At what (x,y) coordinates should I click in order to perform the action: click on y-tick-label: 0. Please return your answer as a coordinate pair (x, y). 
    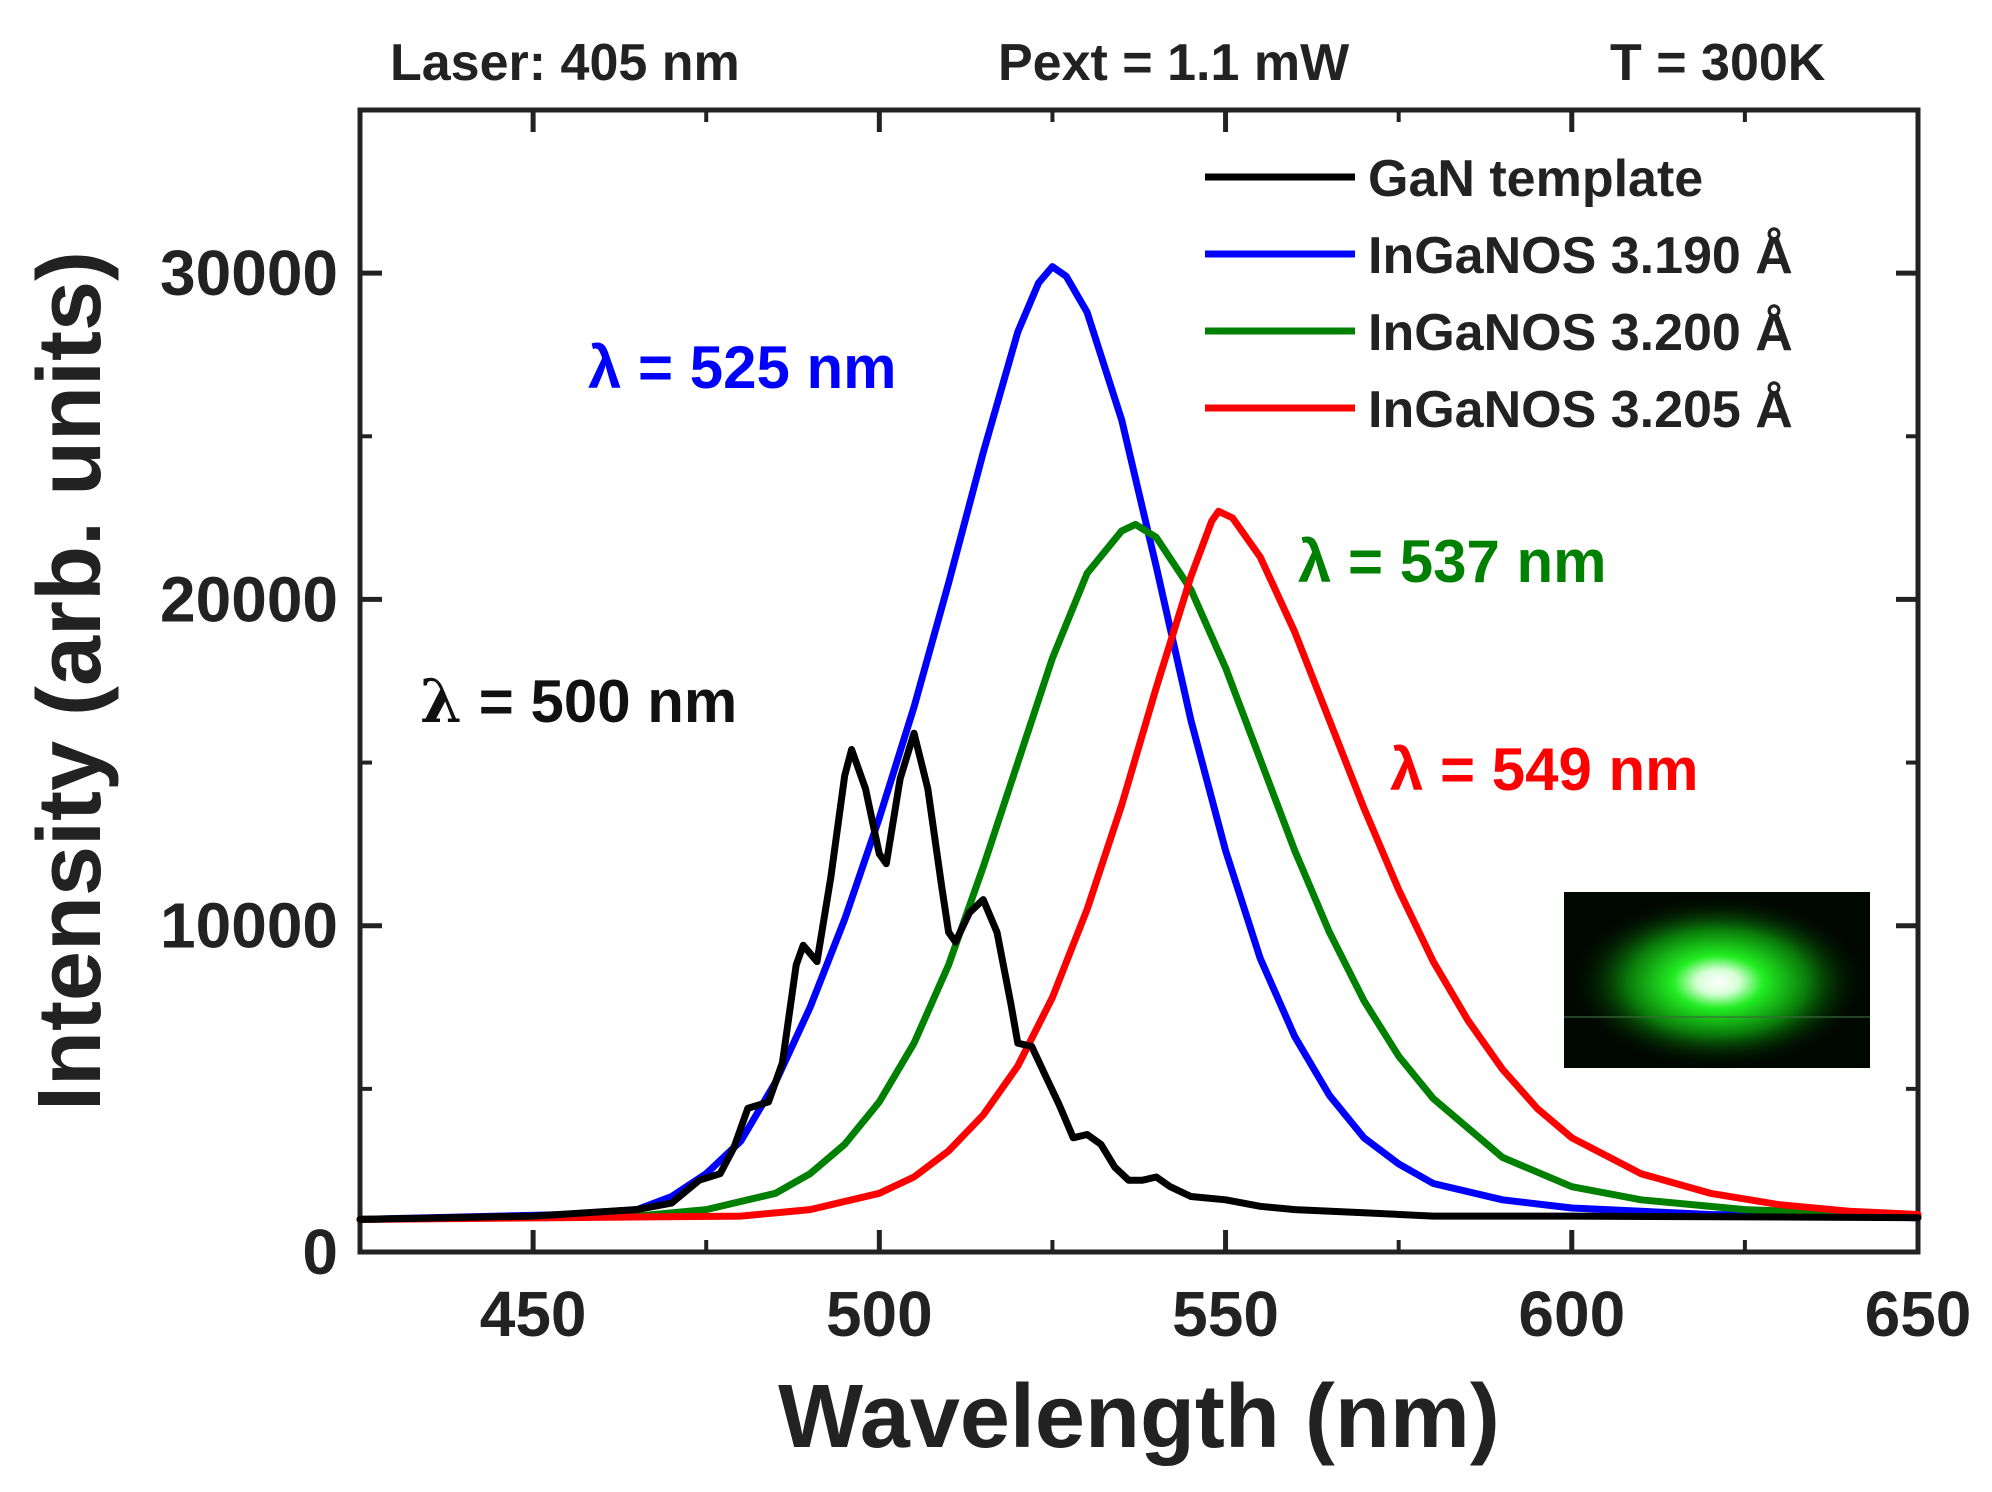
    Looking at the image, I should click on (320, 1252).